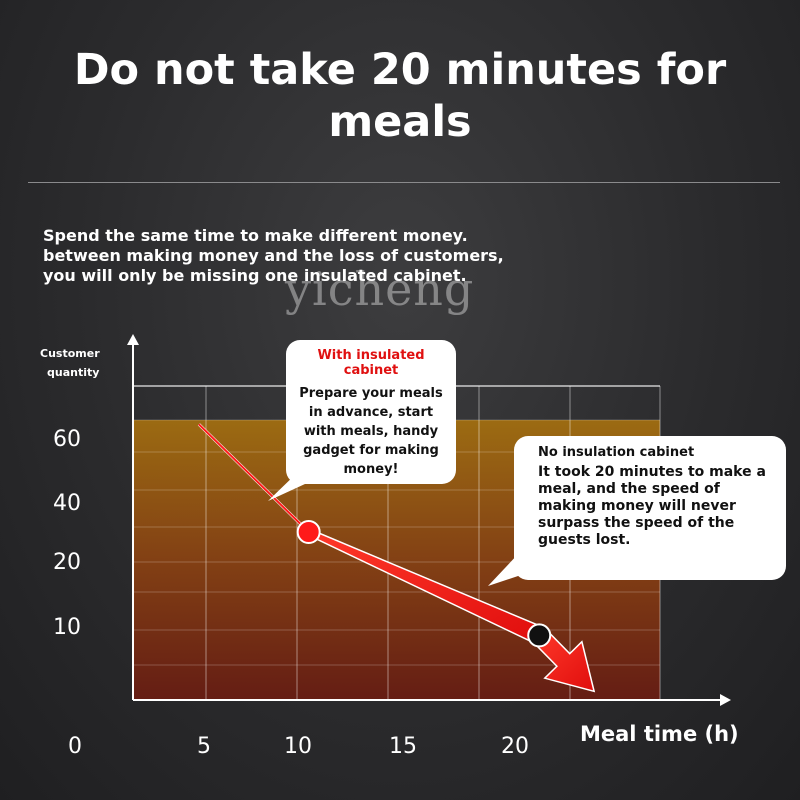 This screenshot has width=800, height=800. I want to click on page-title: Do not take 20 minutes for meals, so click(400, 96).